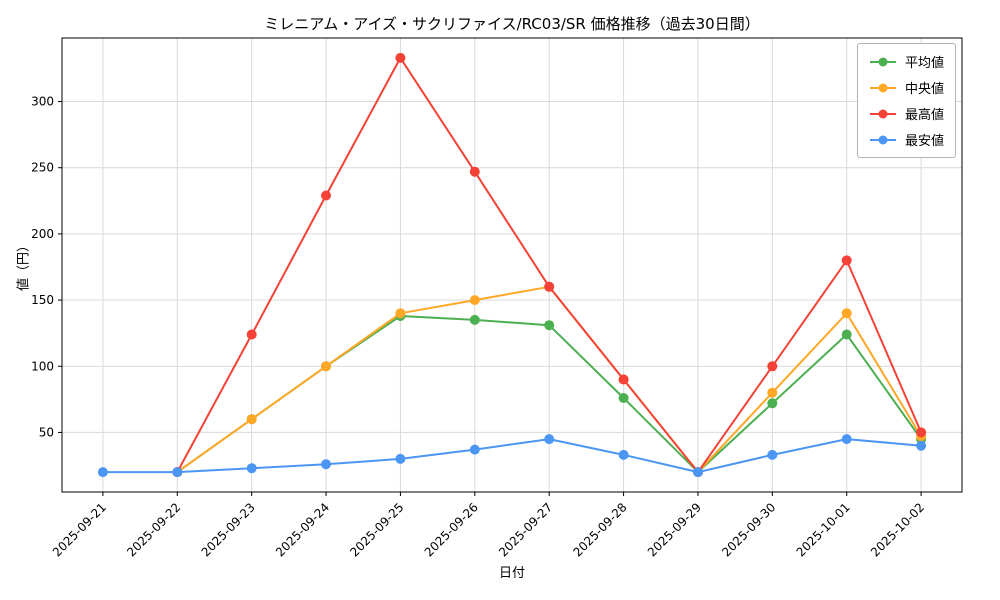 The image size is (1000, 600). What do you see at coordinates (79, 529) in the screenshot?
I see `x-tick-label: 2025-09-21` at bounding box center [79, 529].